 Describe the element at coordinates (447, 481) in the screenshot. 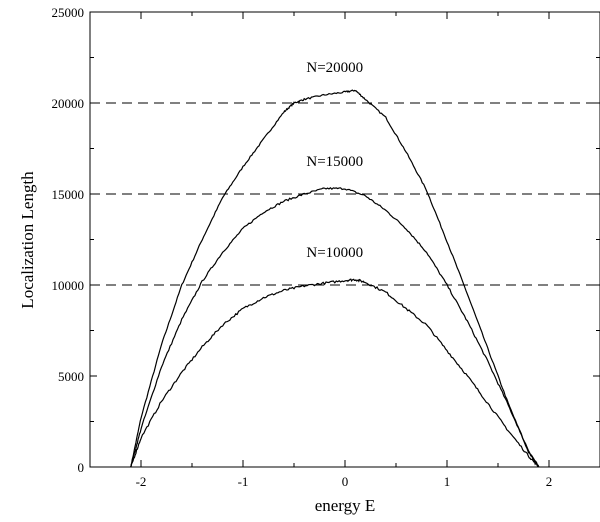

I see `x-tick-label: 1` at that location.